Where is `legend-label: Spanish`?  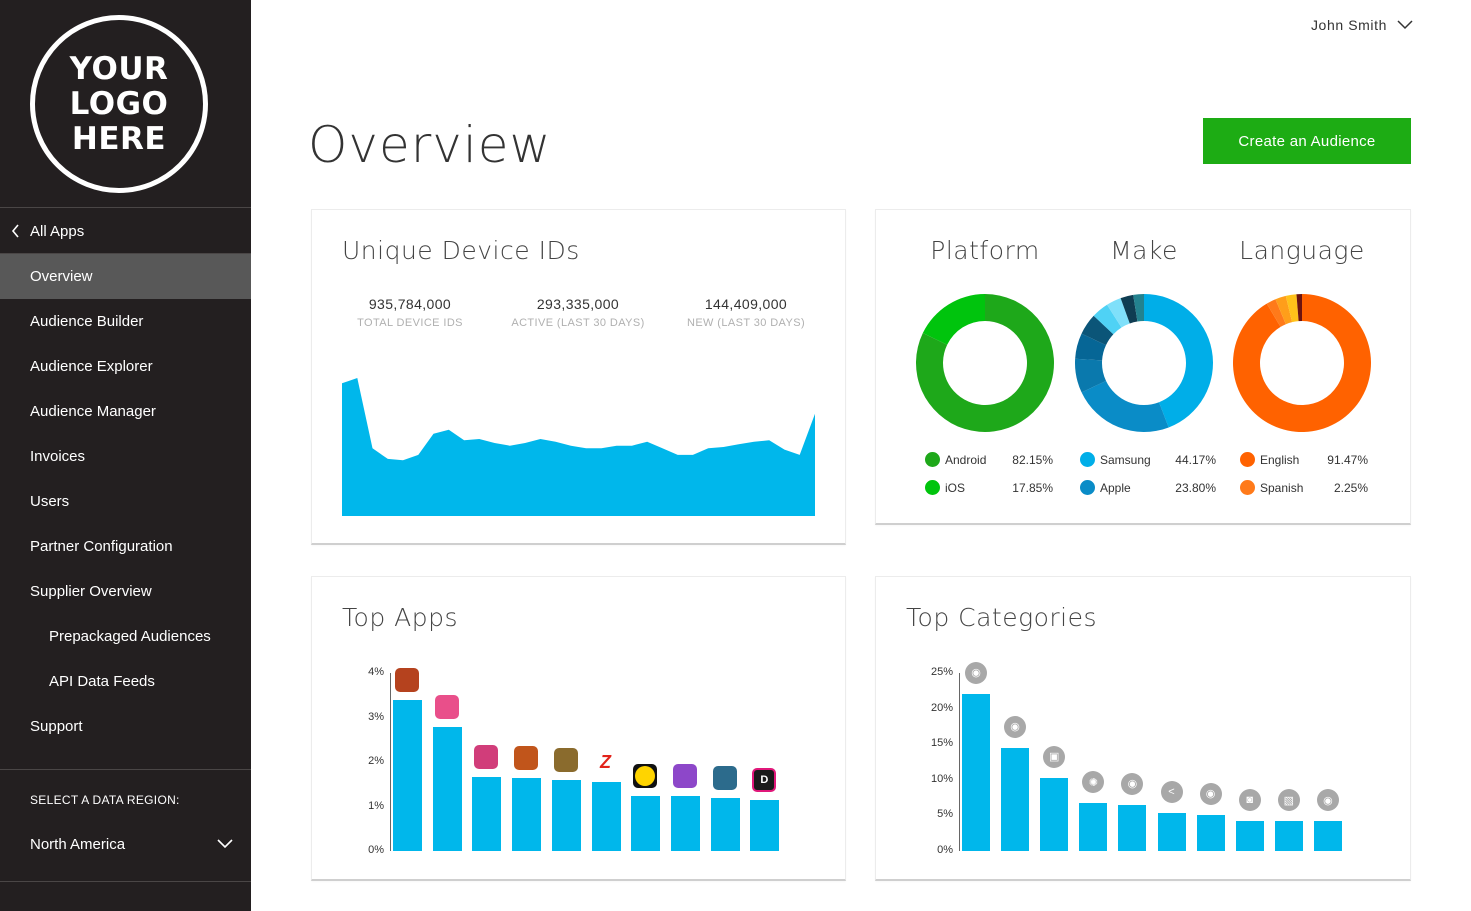
legend-label: Spanish is located at coordinates (1282, 487).